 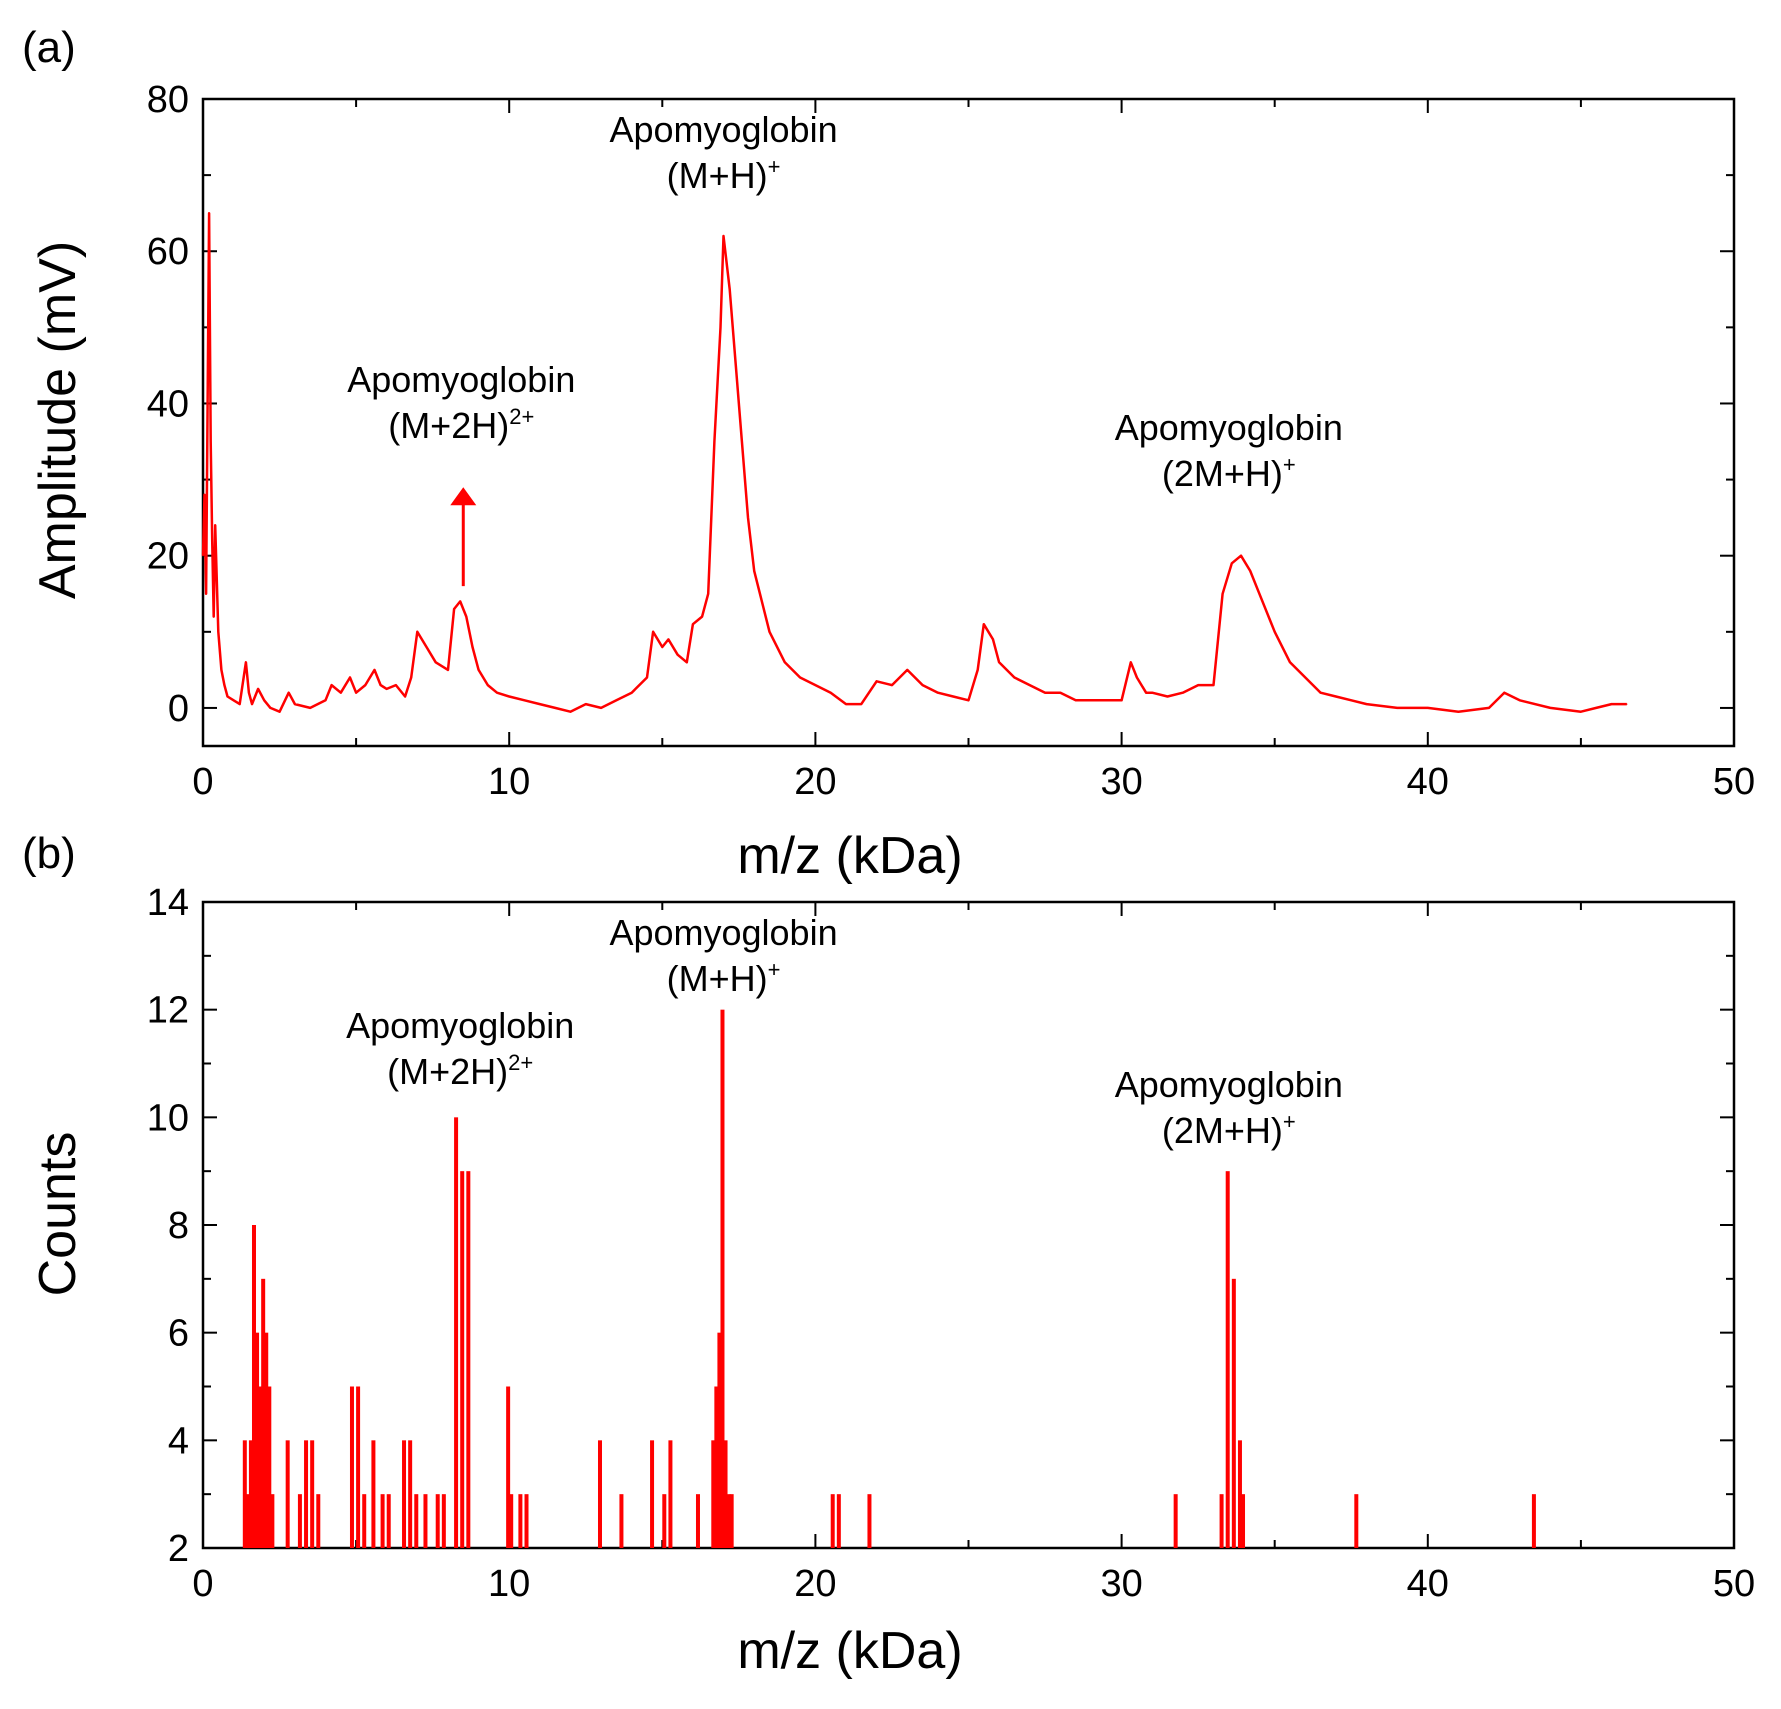 I want to click on annotation-charge: 2+, so click(x=521, y=416).